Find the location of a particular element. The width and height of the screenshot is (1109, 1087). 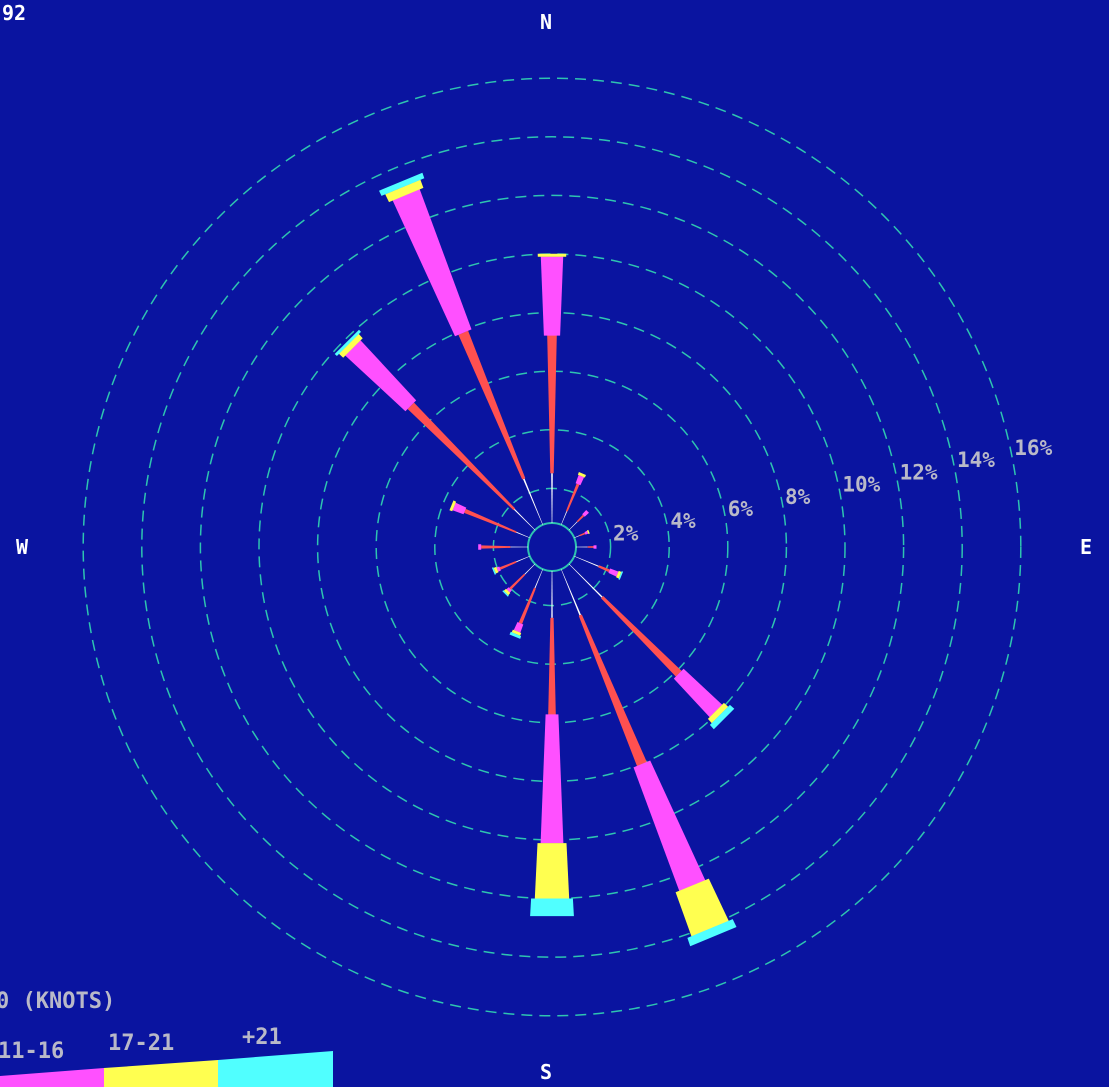

radial-tick-label: 6% is located at coordinates (741, 509).